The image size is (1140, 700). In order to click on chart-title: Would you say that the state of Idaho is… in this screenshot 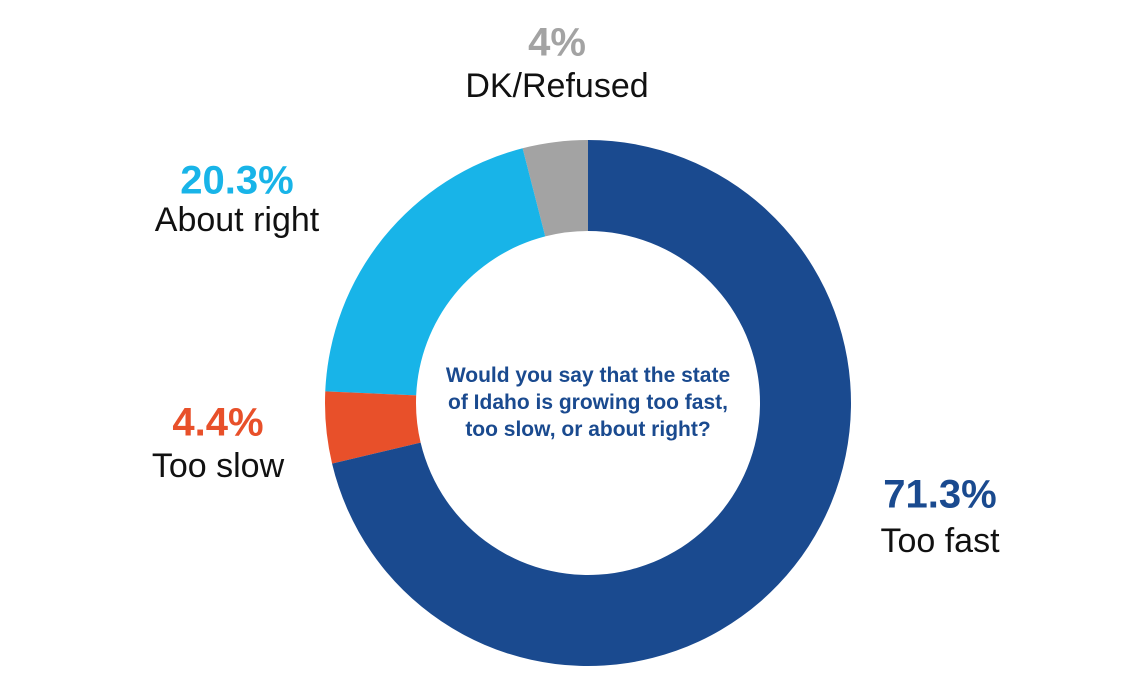, I will do `click(588, 402)`.